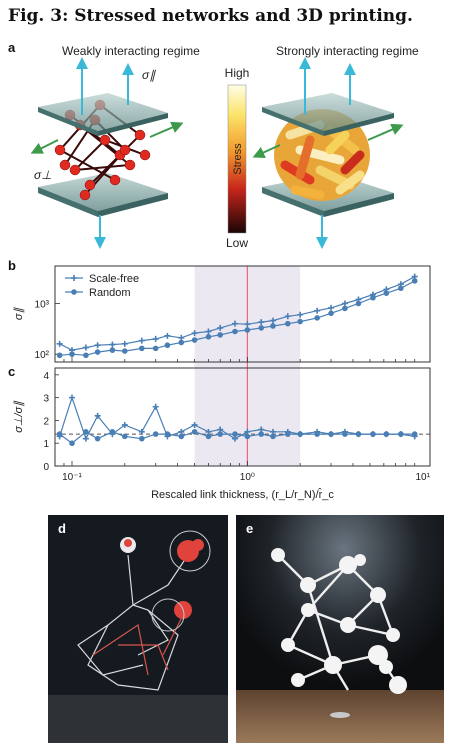 This screenshot has height=753, width=466. I want to click on y-tick-label: 2, so click(46, 421).